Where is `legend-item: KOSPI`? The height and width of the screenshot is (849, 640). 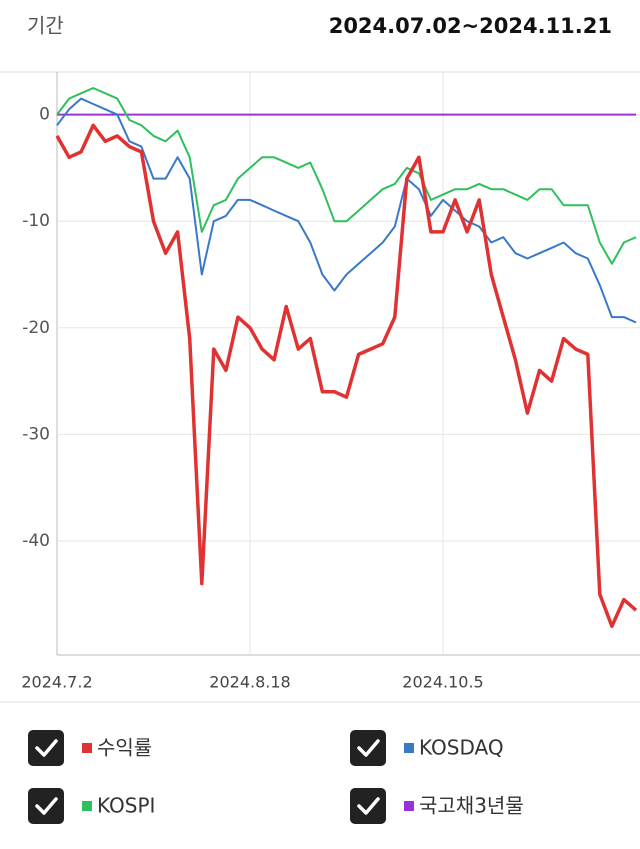 legend-item: KOSPI is located at coordinates (91, 806).